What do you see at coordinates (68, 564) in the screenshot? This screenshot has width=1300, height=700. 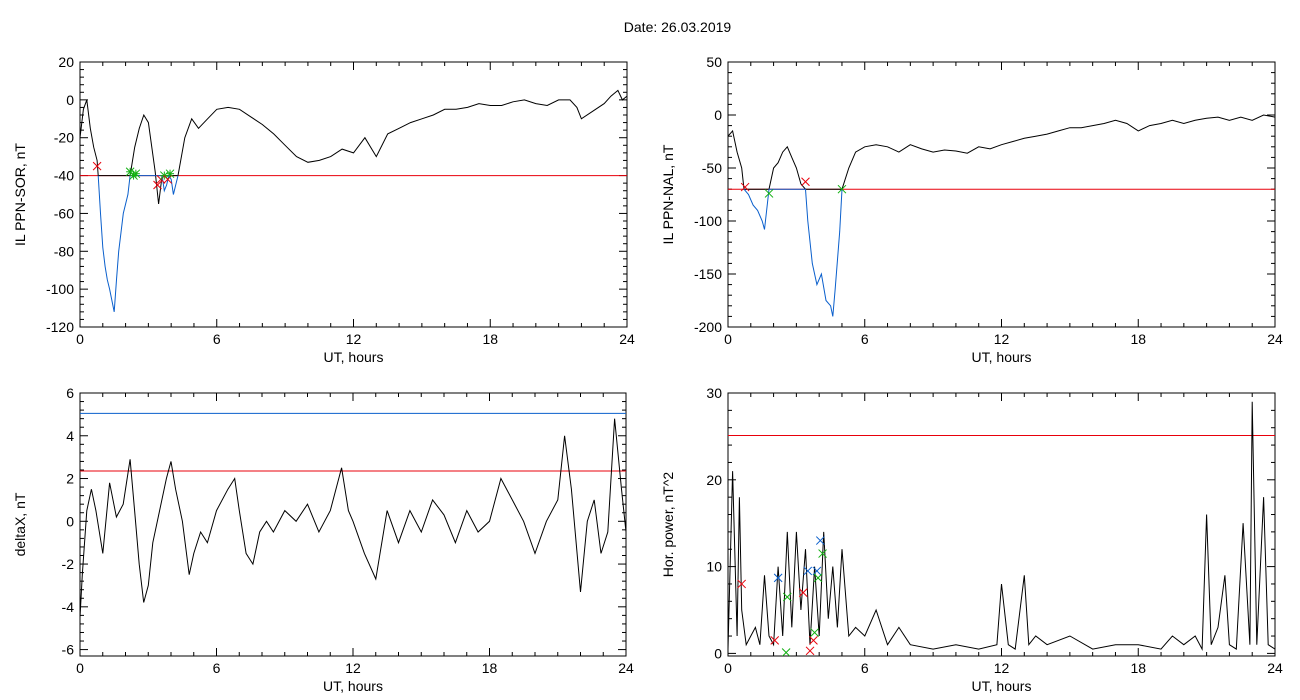 I see `y-tick-label: -2` at bounding box center [68, 564].